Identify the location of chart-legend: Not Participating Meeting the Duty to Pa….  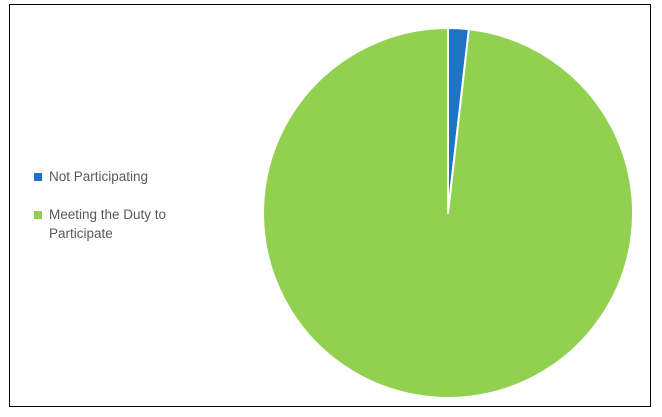
(124, 214).